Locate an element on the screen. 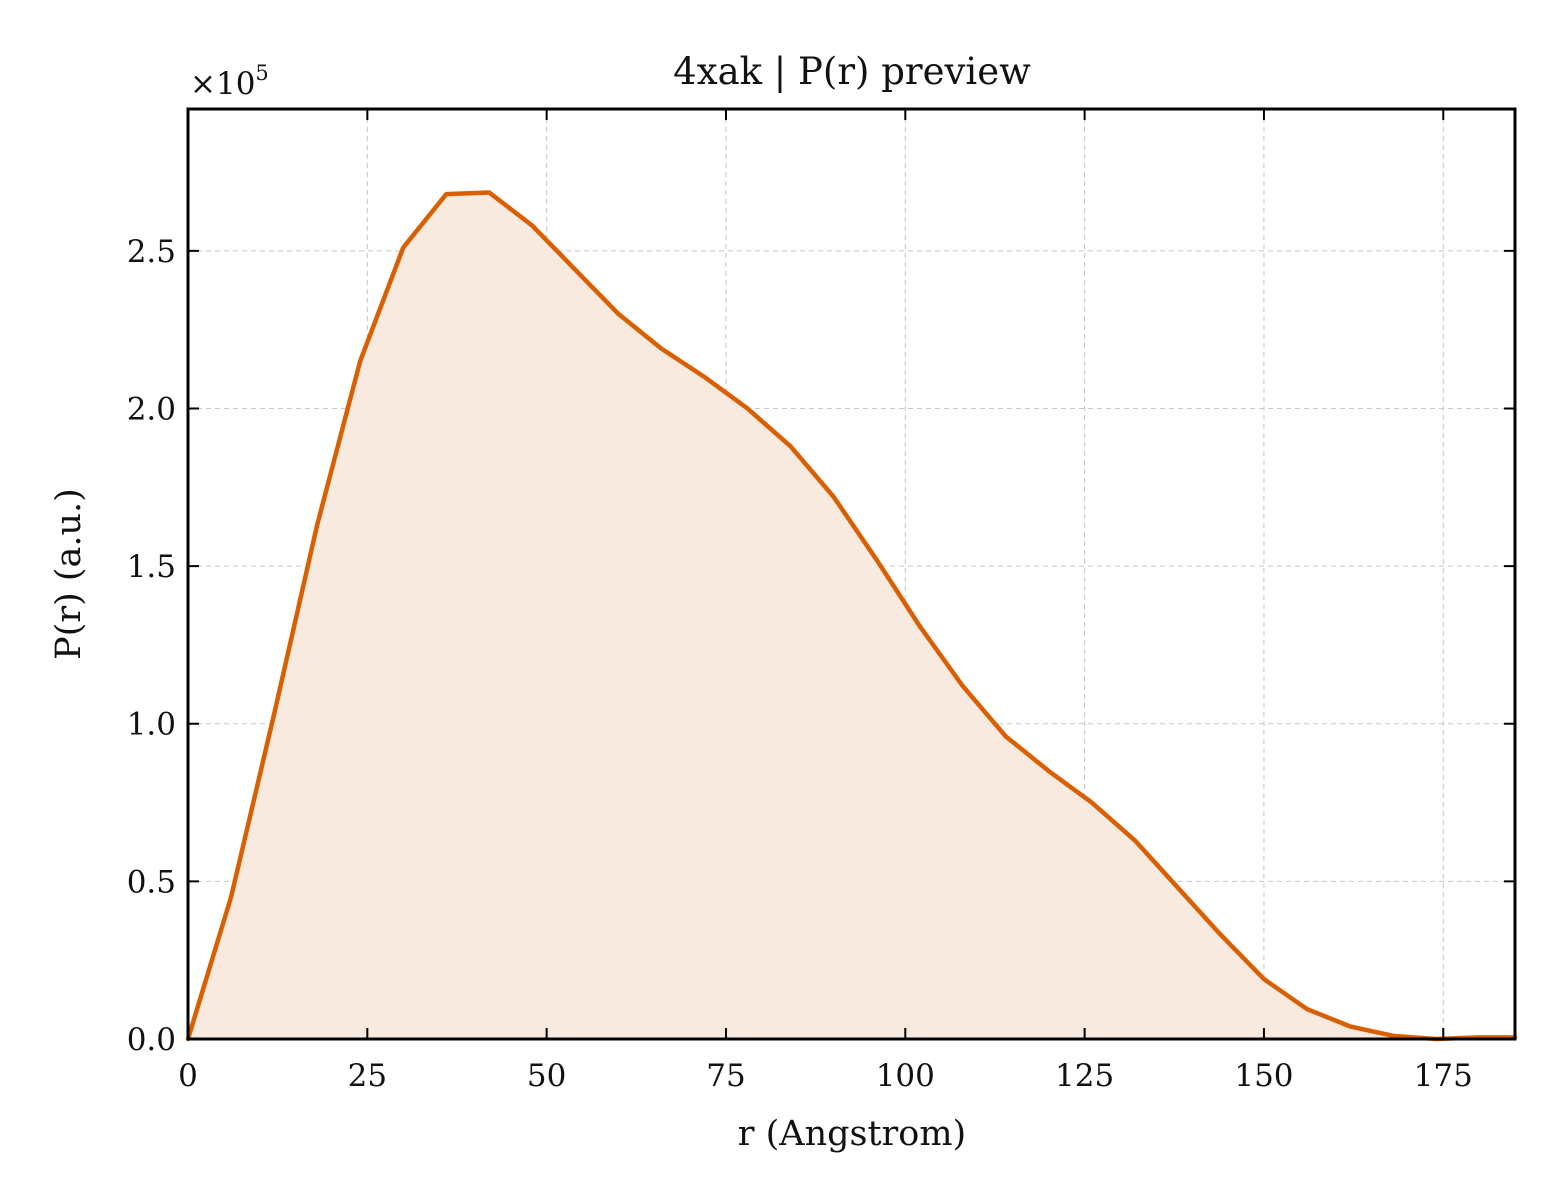 Image resolution: width=1560 pixels, height=1204 pixels. y-tick-label: 2.5 is located at coordinates (151, 252).